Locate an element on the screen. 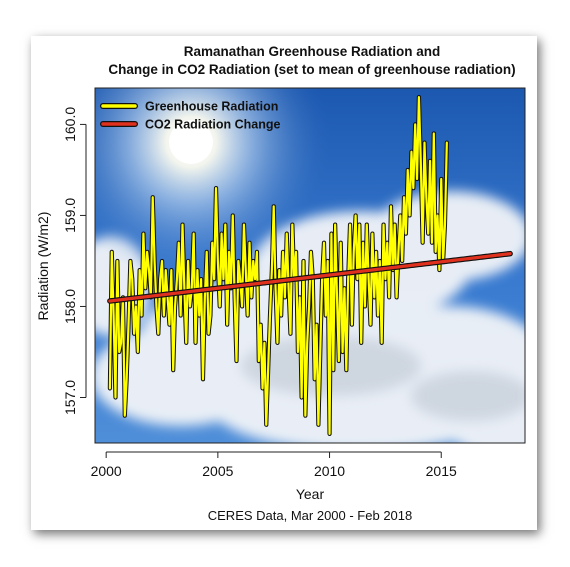 The width and height of the screenshot is (570, 567). y-axis-label: Radiation (W/m2) is located at coordinates (43, 266).